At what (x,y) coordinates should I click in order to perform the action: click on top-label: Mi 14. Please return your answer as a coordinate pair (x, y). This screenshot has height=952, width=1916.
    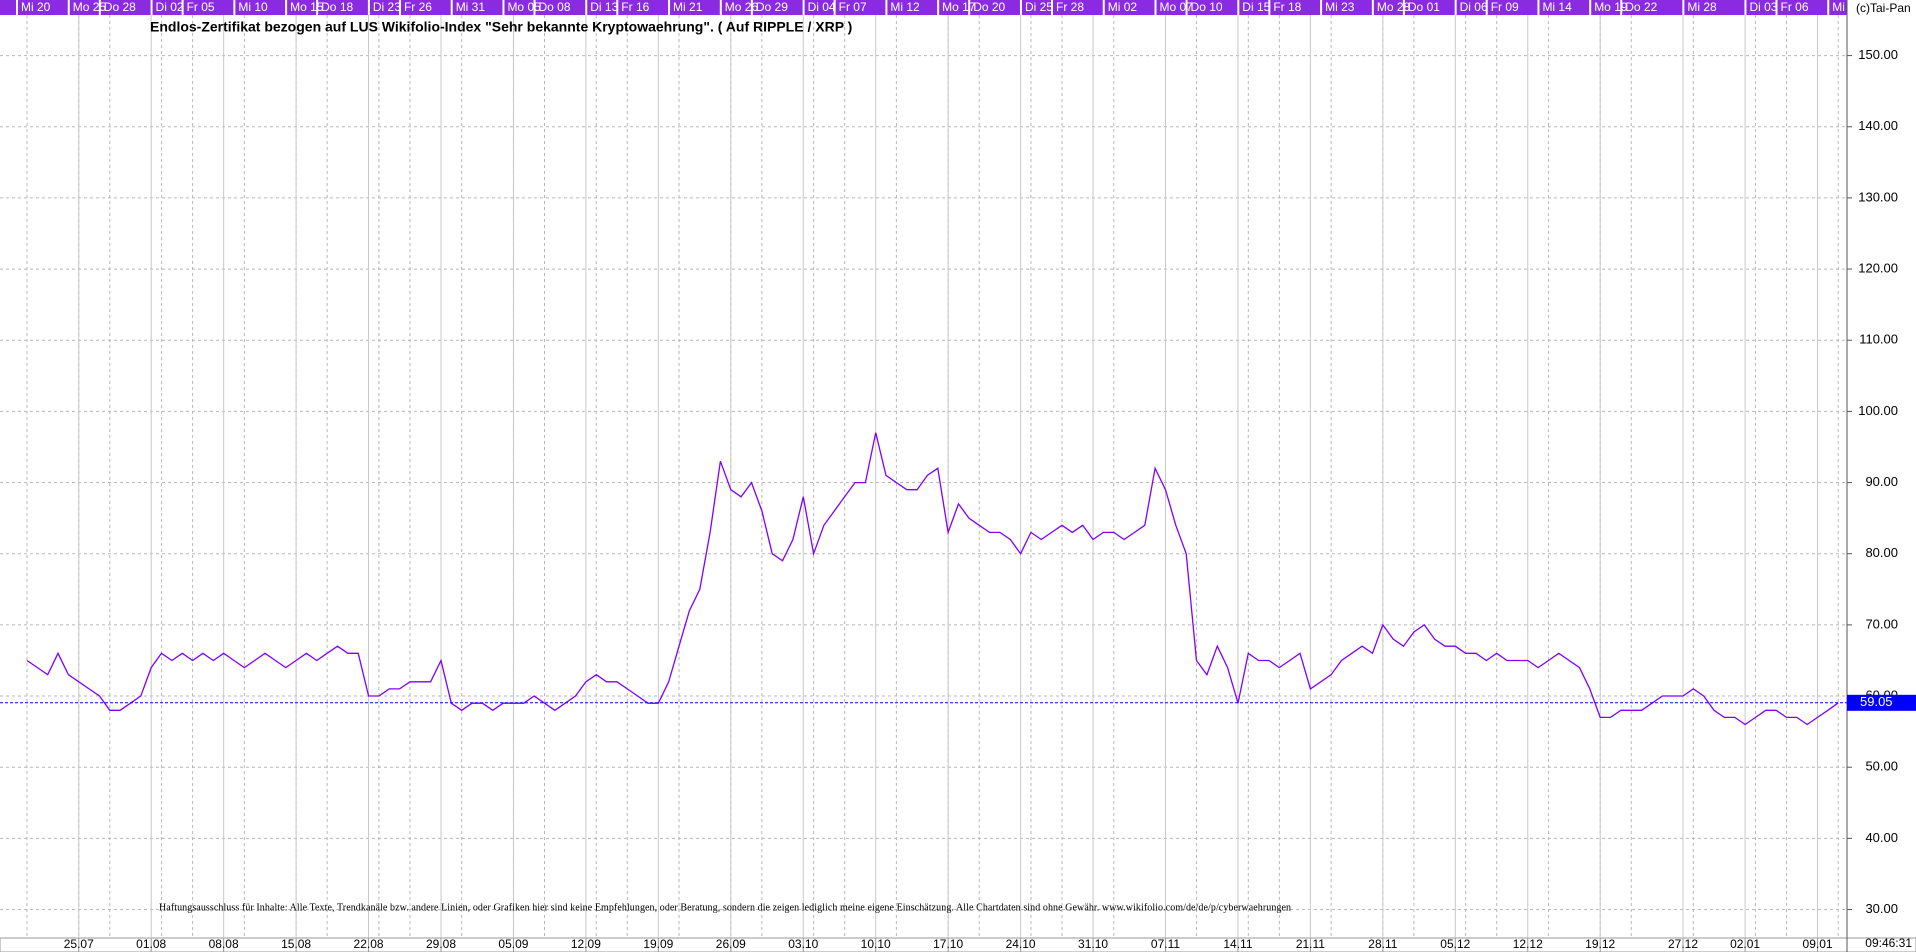
    Looking at the image, I should click on (1557, 7).